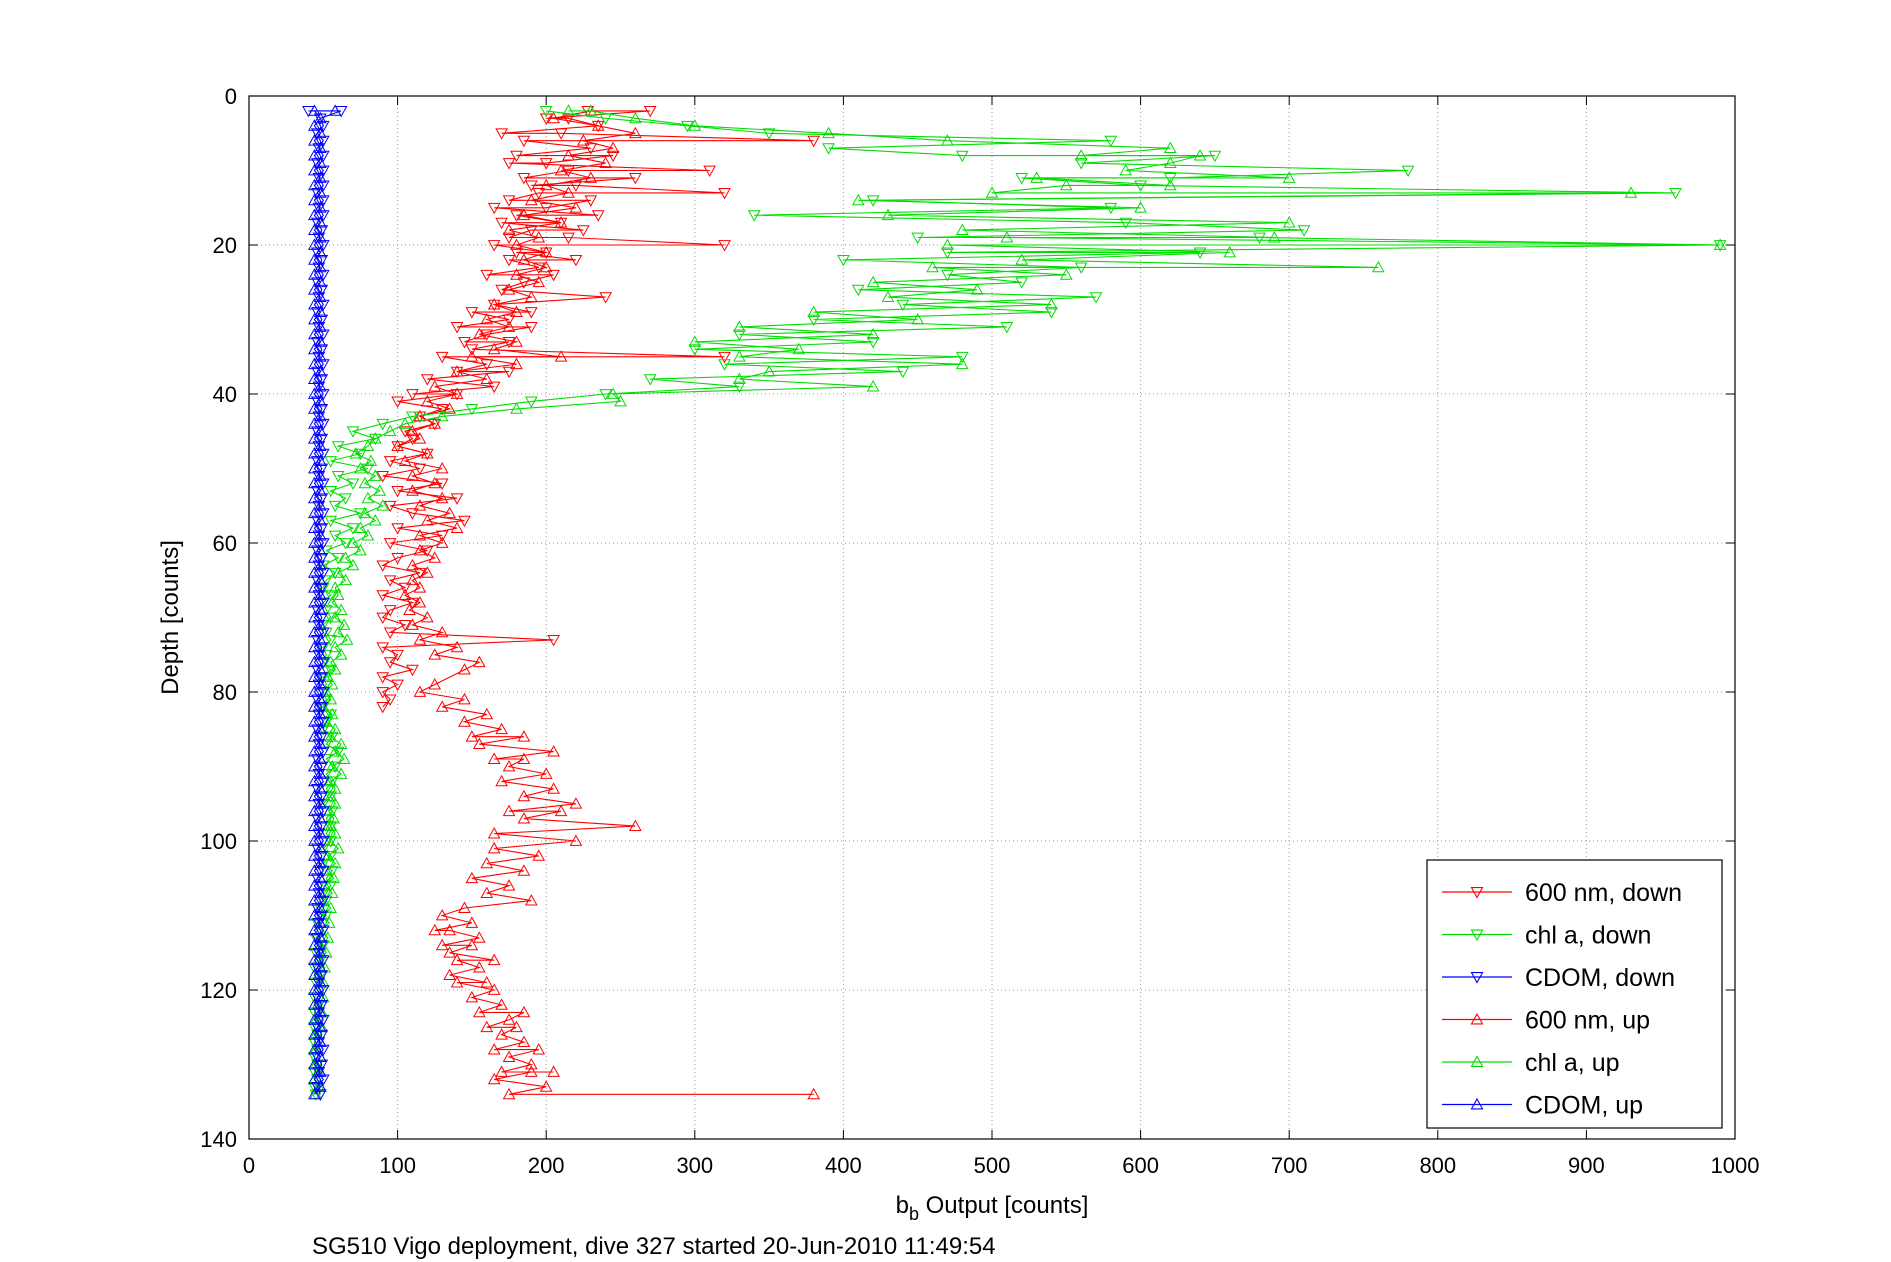 The image size is (1891, 1262). I want to click on legend-label: chl a, up, so click(1572, 1063).